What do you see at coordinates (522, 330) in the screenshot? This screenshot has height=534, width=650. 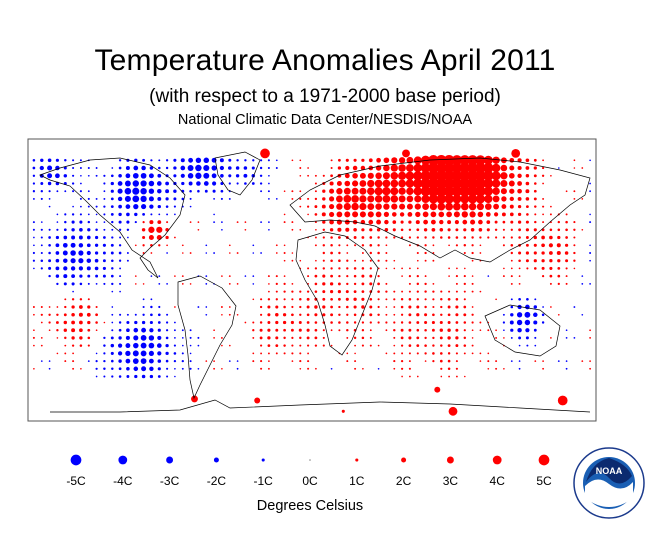 I see `coast-australia` at bounding box center [522, 330].